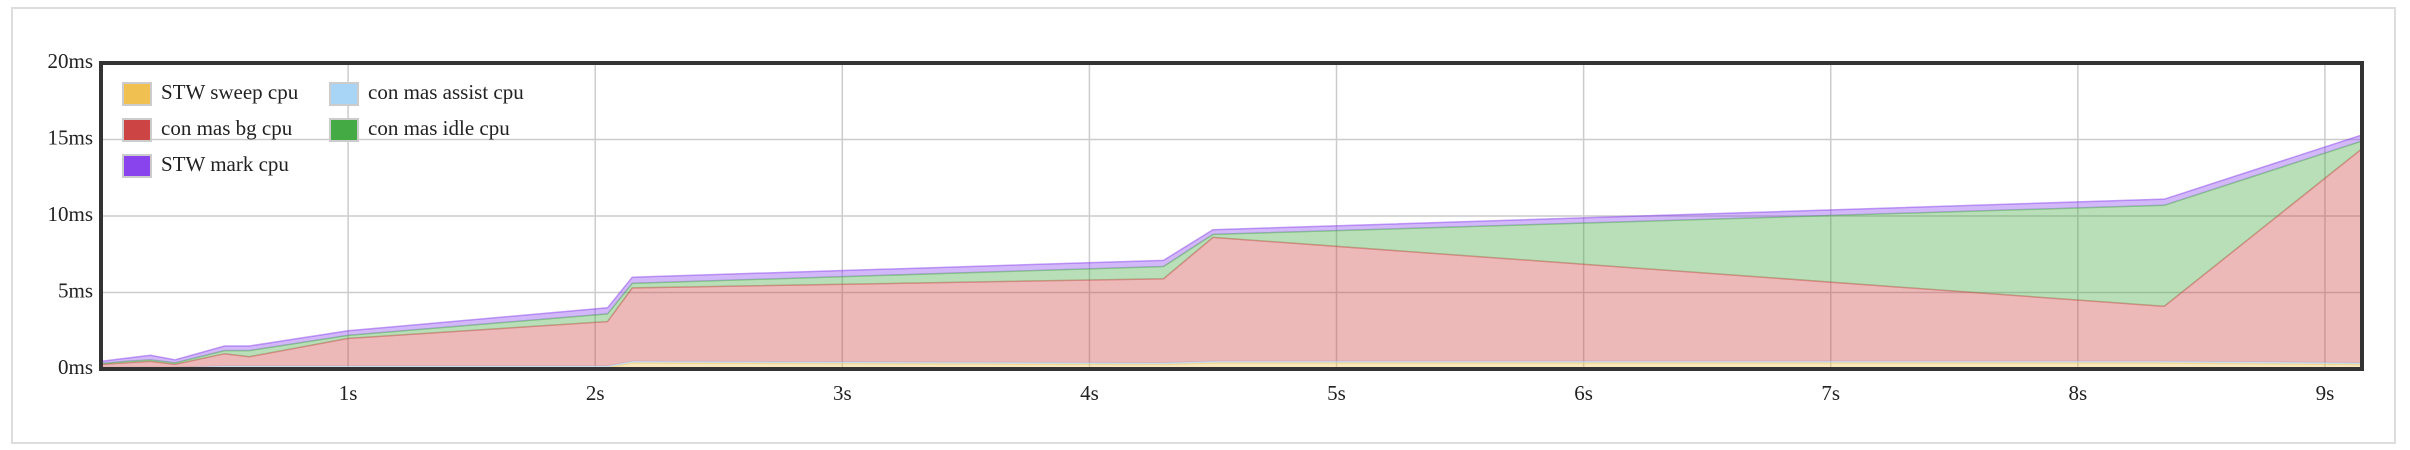  I want to click on x-tick-label: 2s, so click(595, 393).